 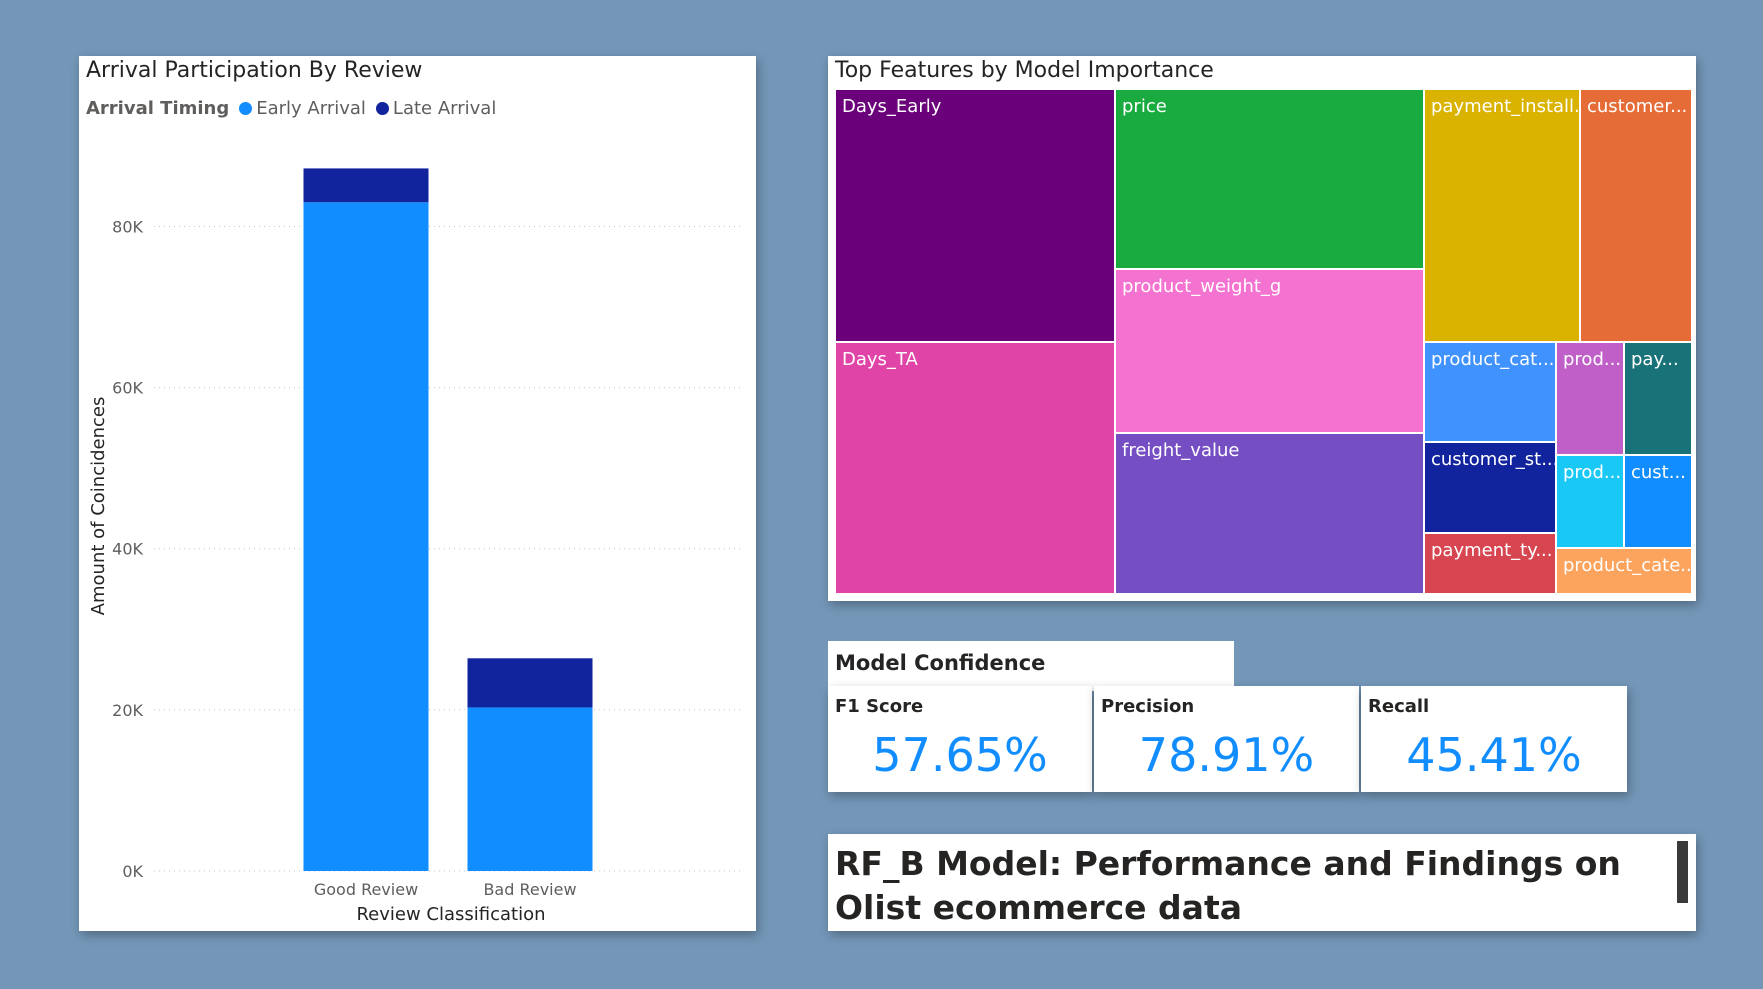 What do you see at coordinates (254, 70) in the screenshot?
I see `bar-chart-title: Arrival Participation By Review` at bounding box center [254, 70].